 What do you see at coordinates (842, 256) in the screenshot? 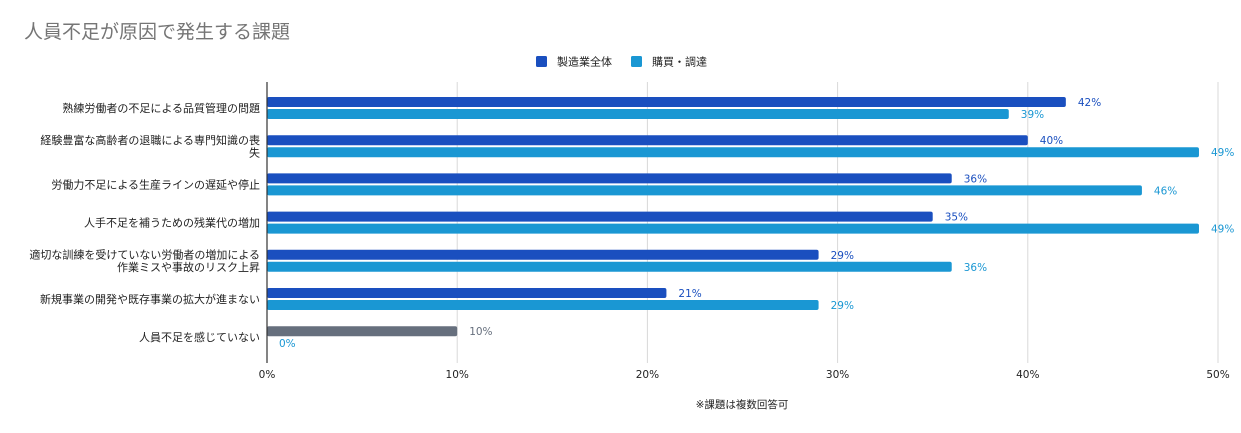
I see `value-label-series-0-cat-4: 29%` at bounding box center [842, 256].